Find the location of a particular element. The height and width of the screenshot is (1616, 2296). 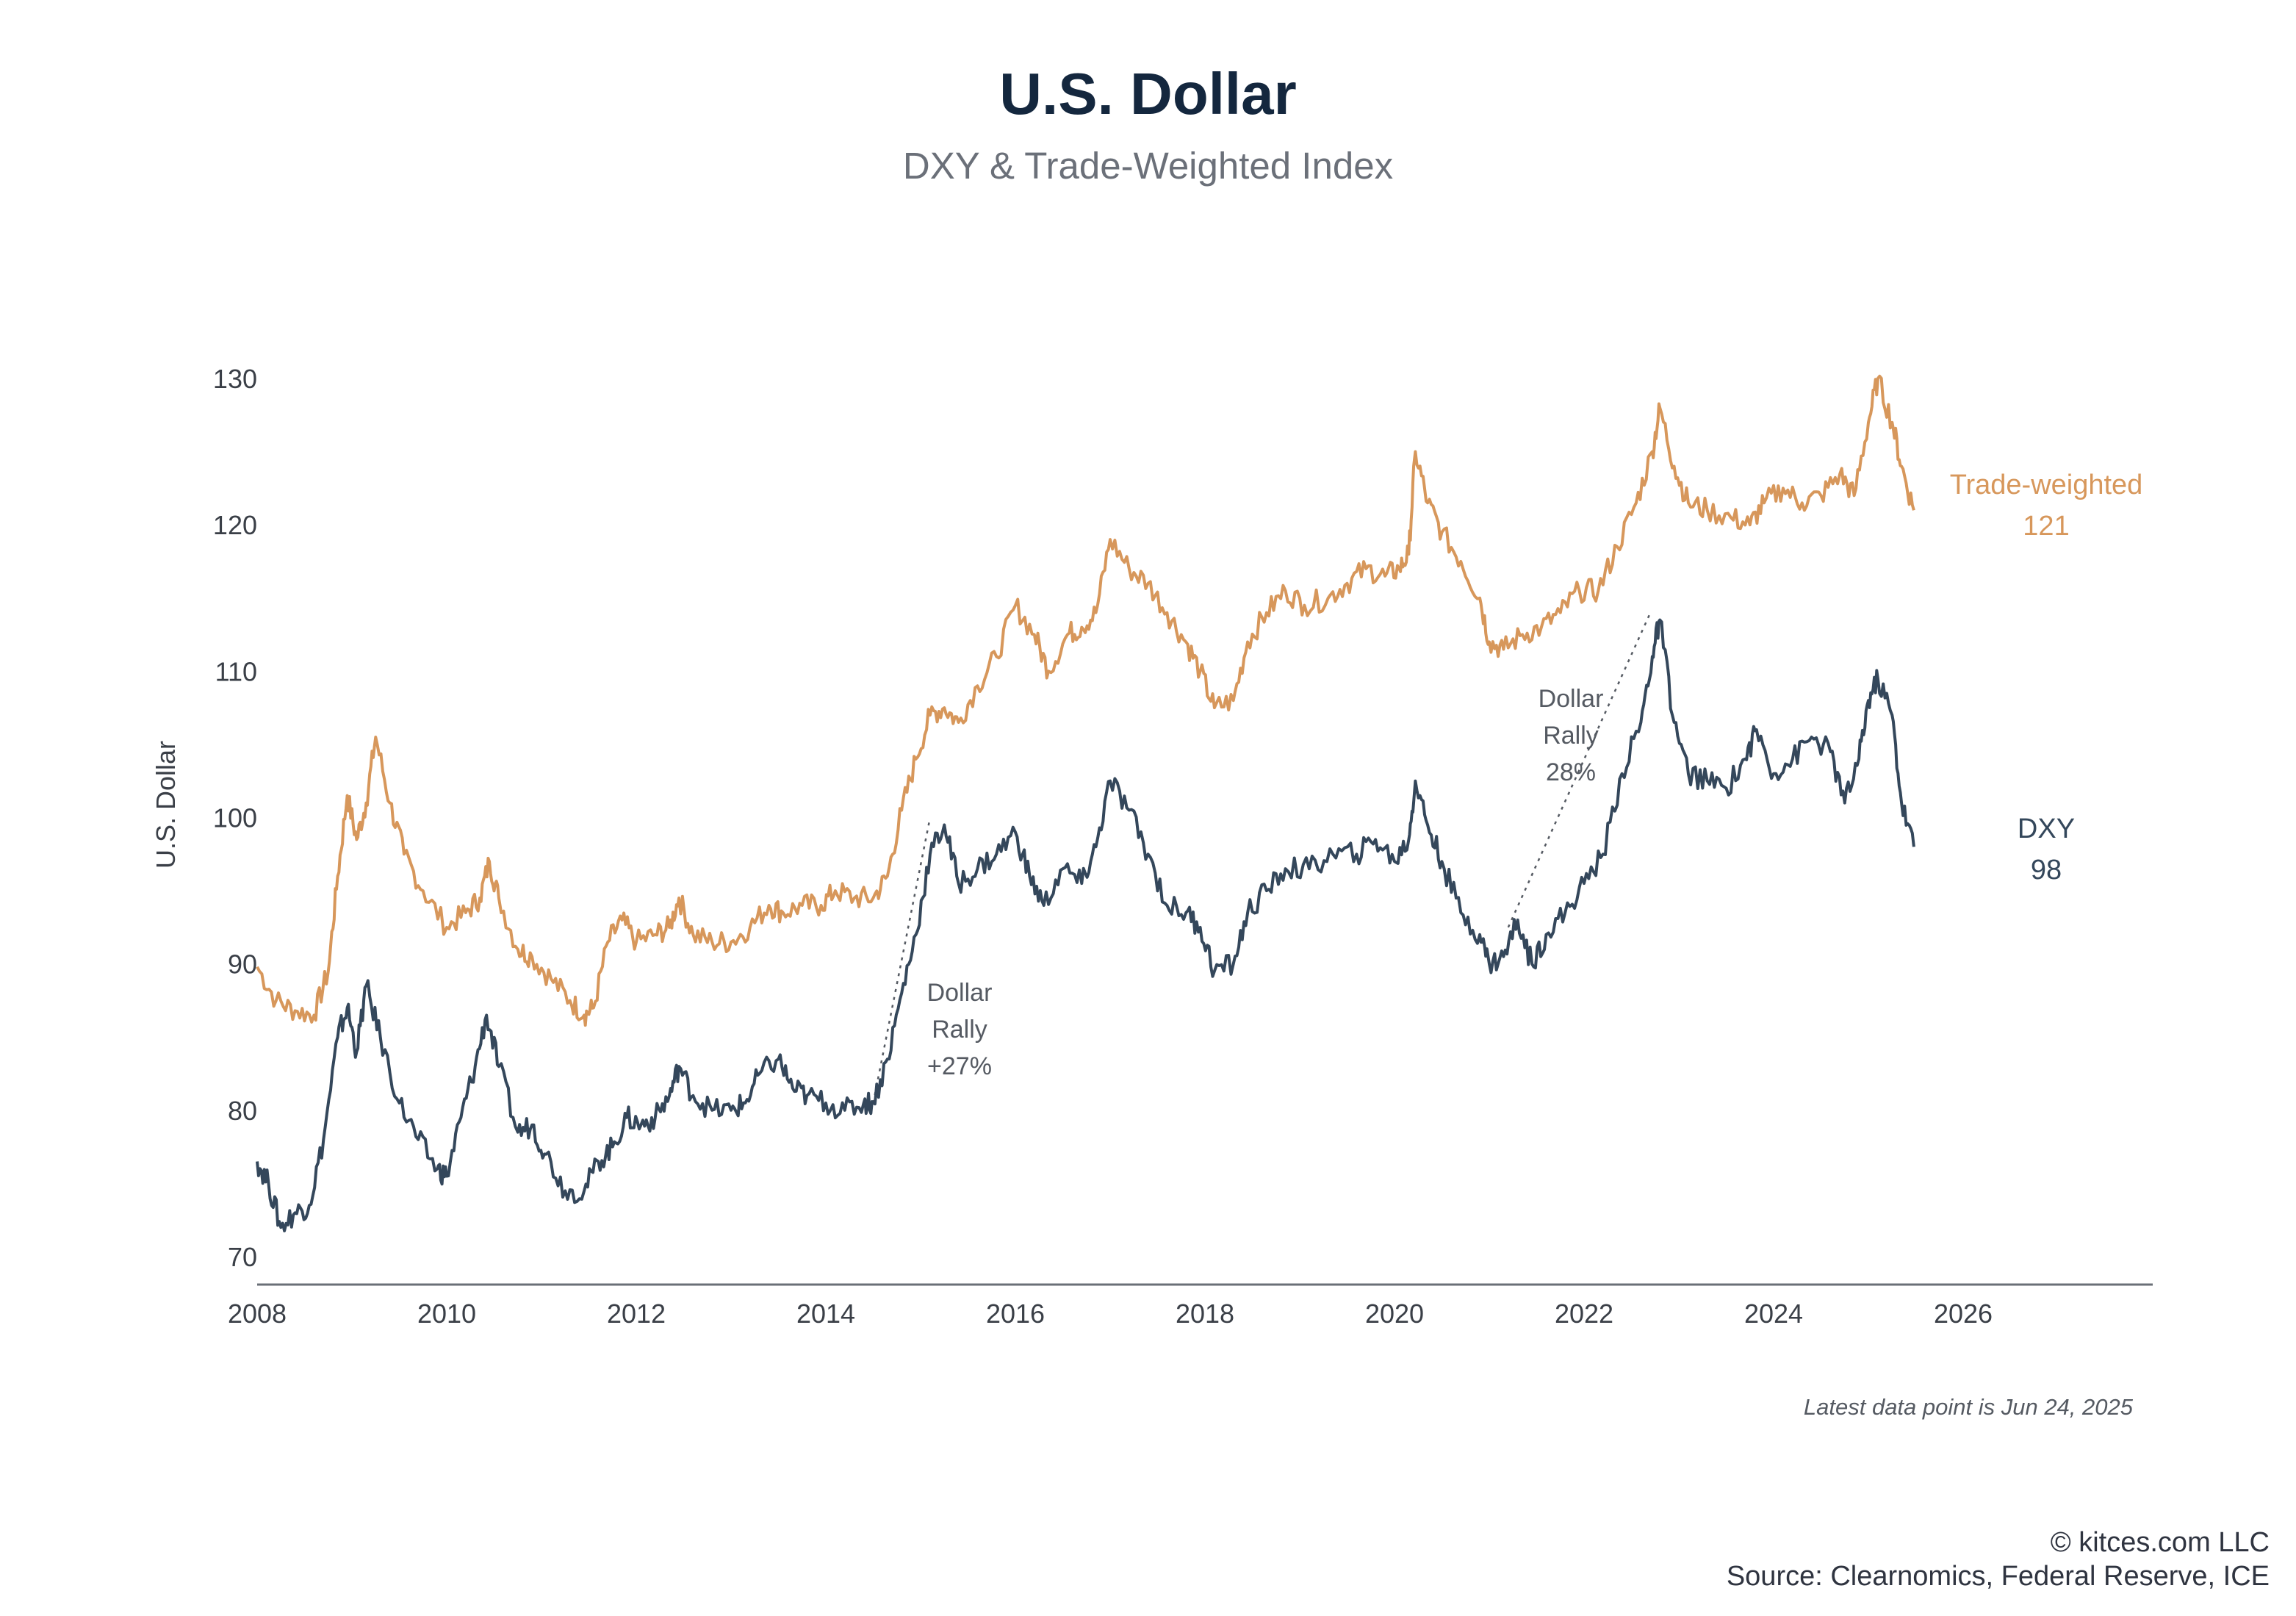

annotations-group: Dollar Rally +27% Dollar Rally 28% is located at coordinates (1262, 858).